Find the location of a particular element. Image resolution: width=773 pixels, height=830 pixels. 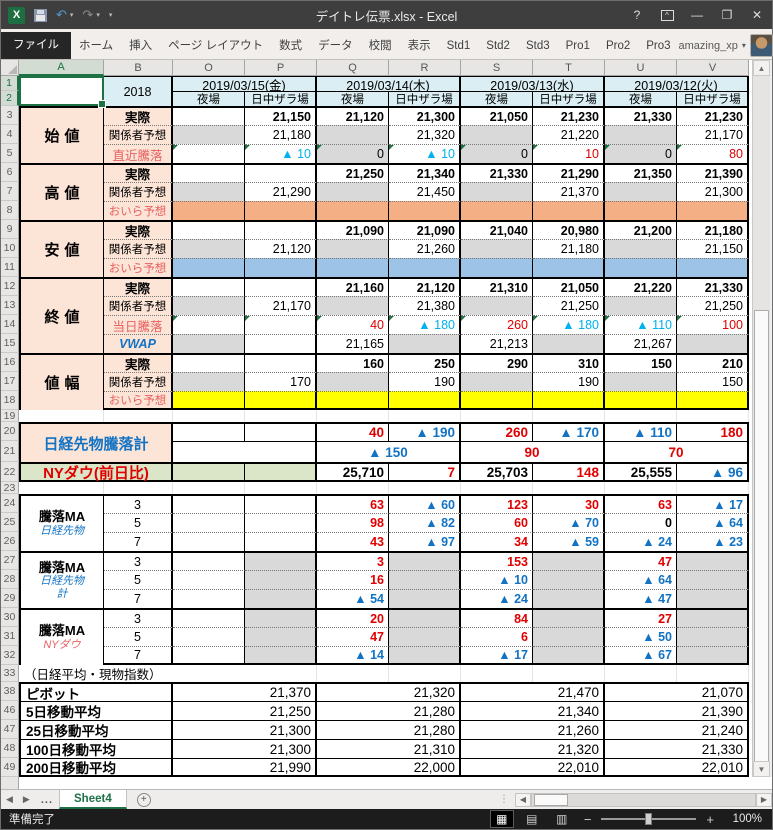

row-header-46: 46 is located at coordinates (10, 710).